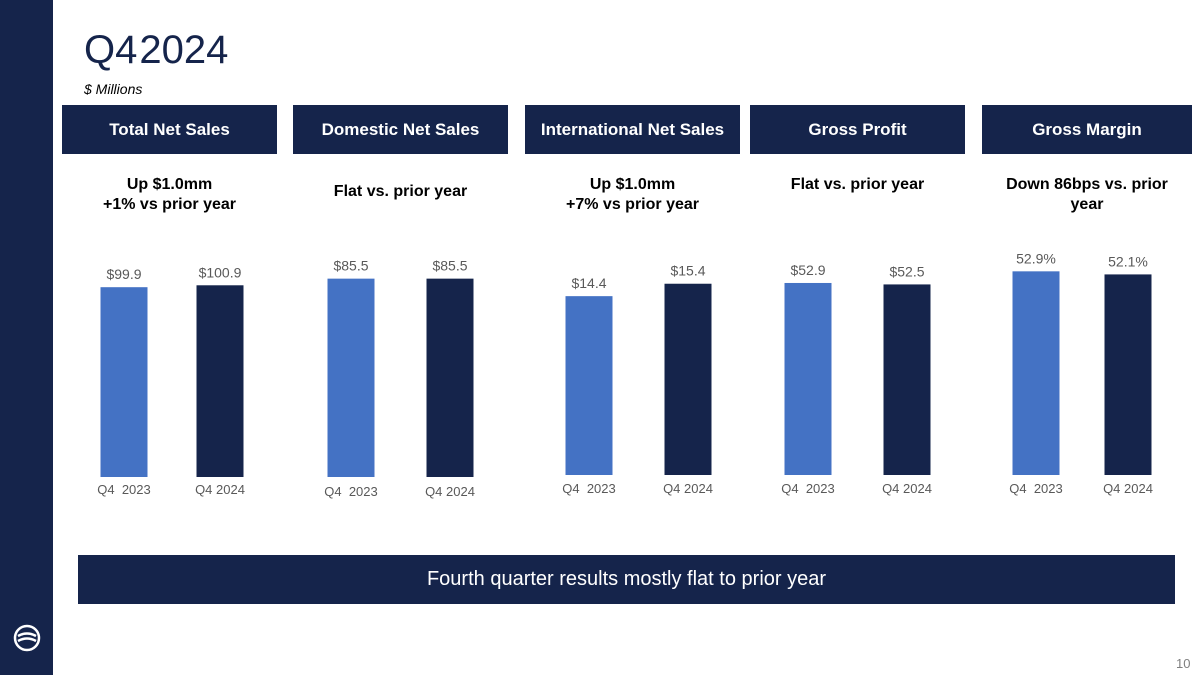  Describe the element at coordinates (184, 50) in the screenshot. I see `title-year: 2024` at that location.